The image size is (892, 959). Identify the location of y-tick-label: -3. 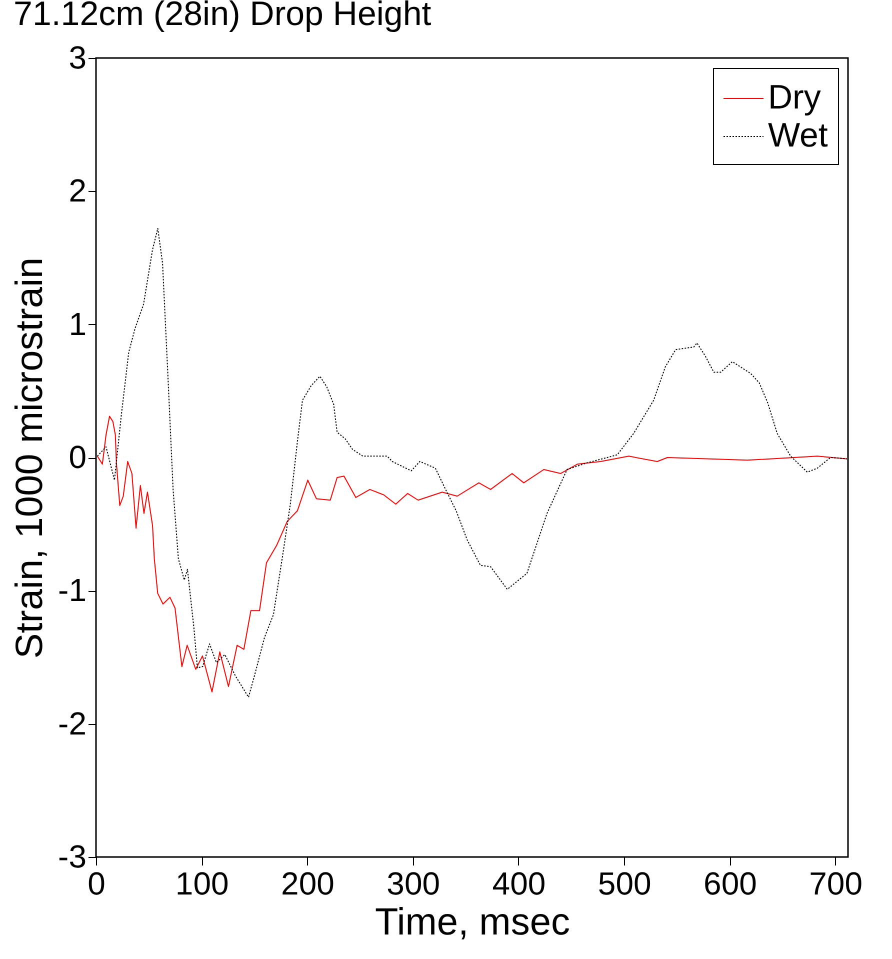
(72, 856).